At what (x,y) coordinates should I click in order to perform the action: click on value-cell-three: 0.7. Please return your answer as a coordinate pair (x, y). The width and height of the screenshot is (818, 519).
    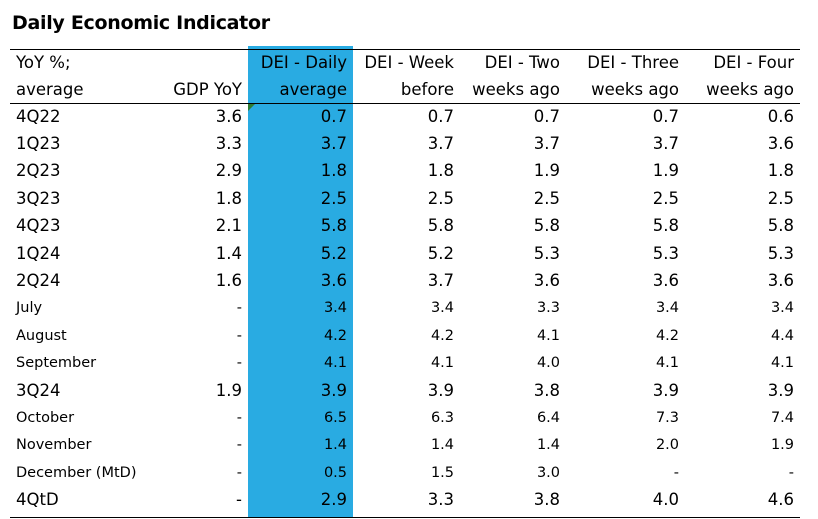
    Looking at the image, I should click on (665, 116).